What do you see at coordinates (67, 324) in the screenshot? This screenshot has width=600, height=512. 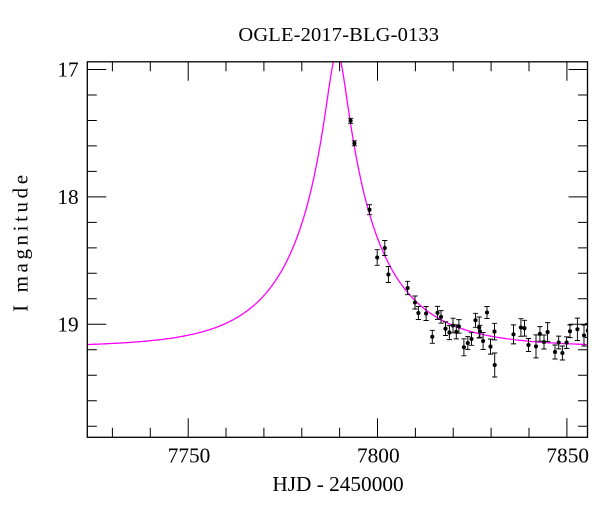 I see `svg-text: 19` at bounding box center [67, 324].